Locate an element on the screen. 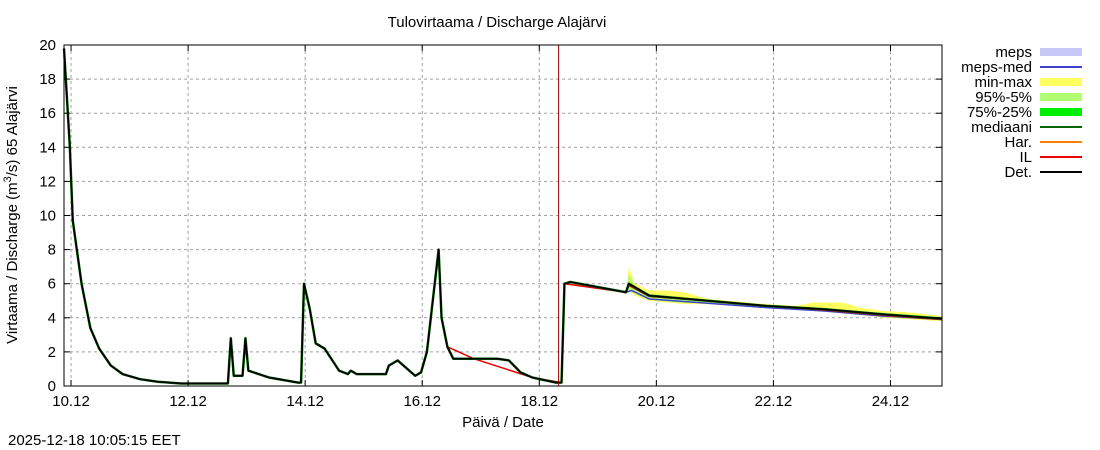 This screenshot has width=1100, height=450. x-tick-label: 14.12 is located at coordinates (305, 401).